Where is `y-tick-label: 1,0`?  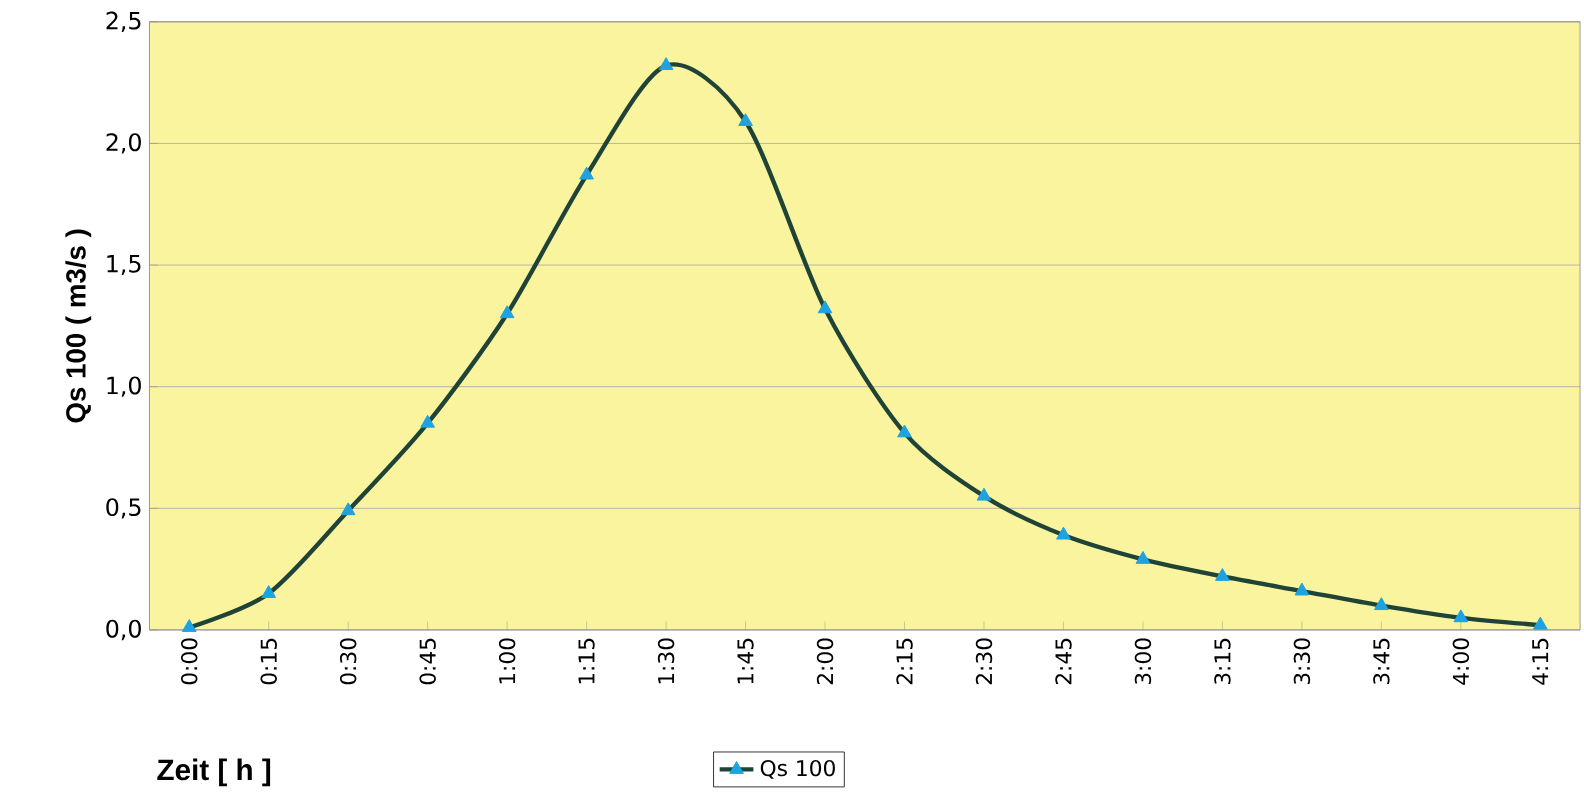 y-tick-label: 1,0 is located at coordinates (124, 386).